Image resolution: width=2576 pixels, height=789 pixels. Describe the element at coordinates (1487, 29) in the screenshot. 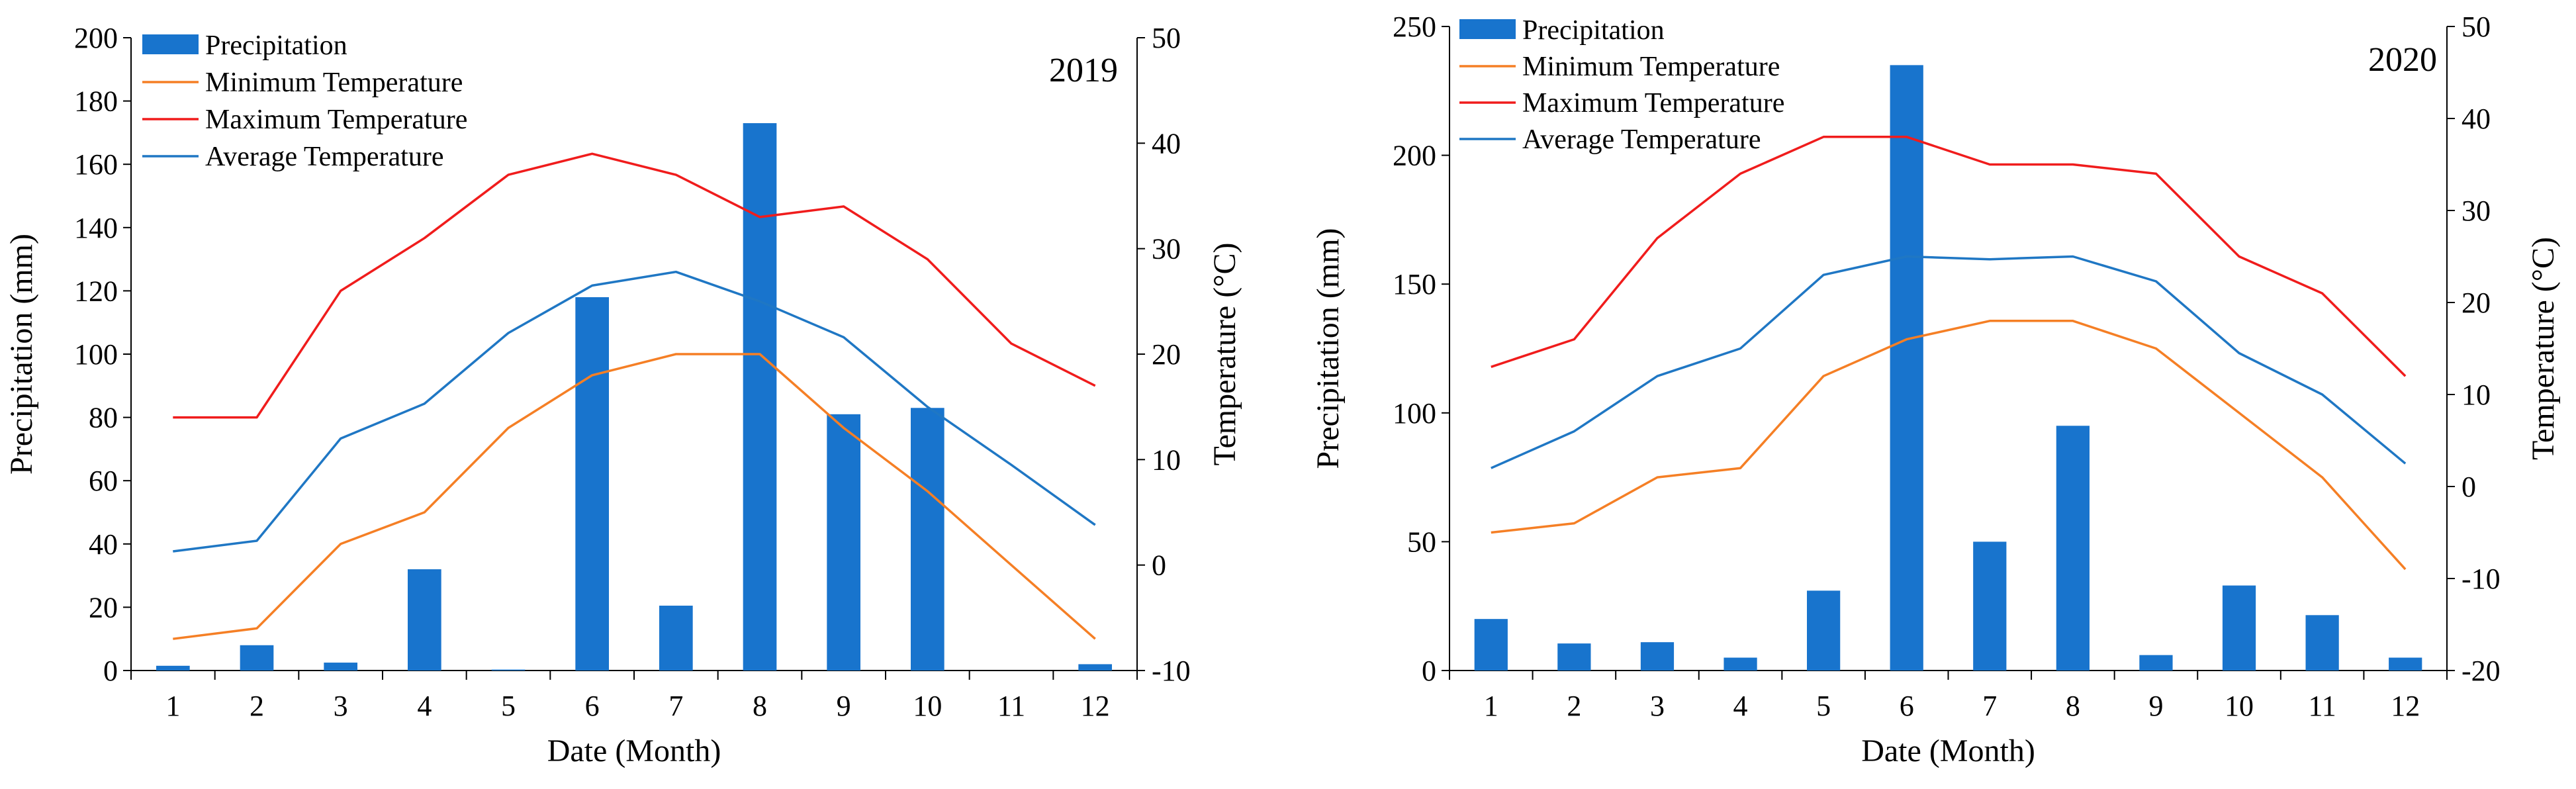

I see `legend-swatch-precipitation` at that location.